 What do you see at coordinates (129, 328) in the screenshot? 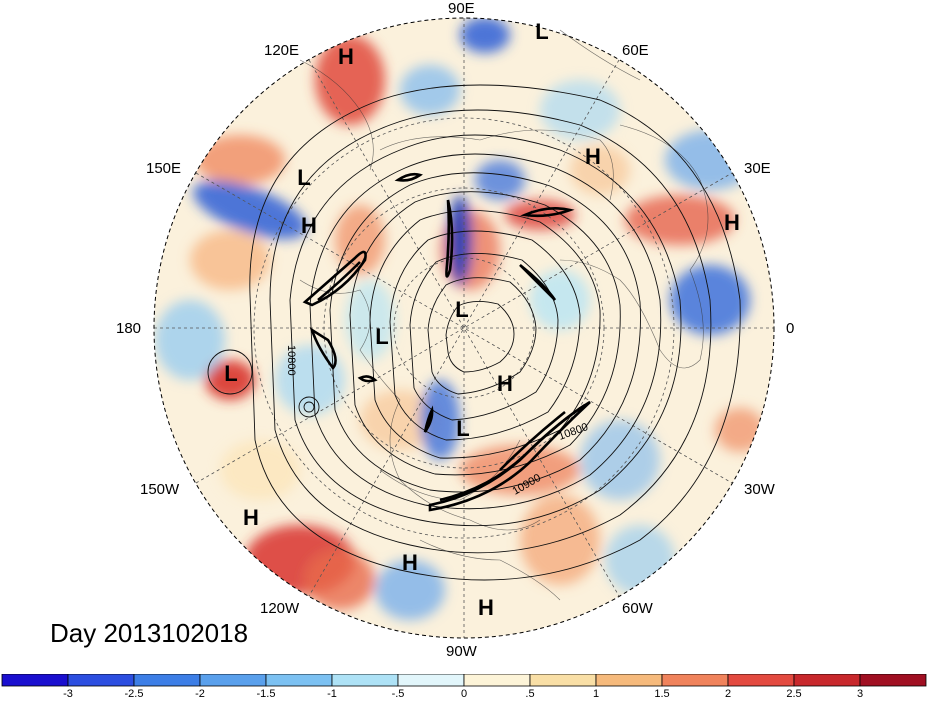
I see `lon-label-180: 180` at bounding box center [129, 328].